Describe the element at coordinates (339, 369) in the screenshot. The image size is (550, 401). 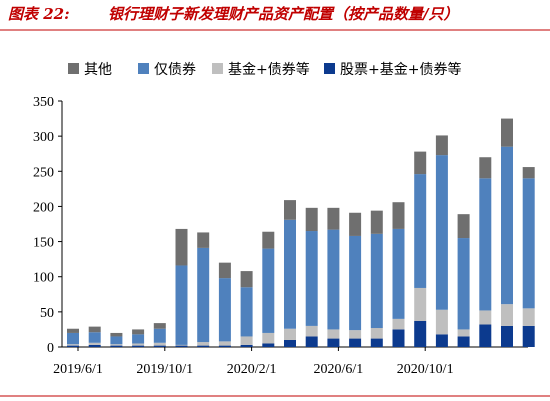
I see `x-tick-label: 2020/6/1` at that location.